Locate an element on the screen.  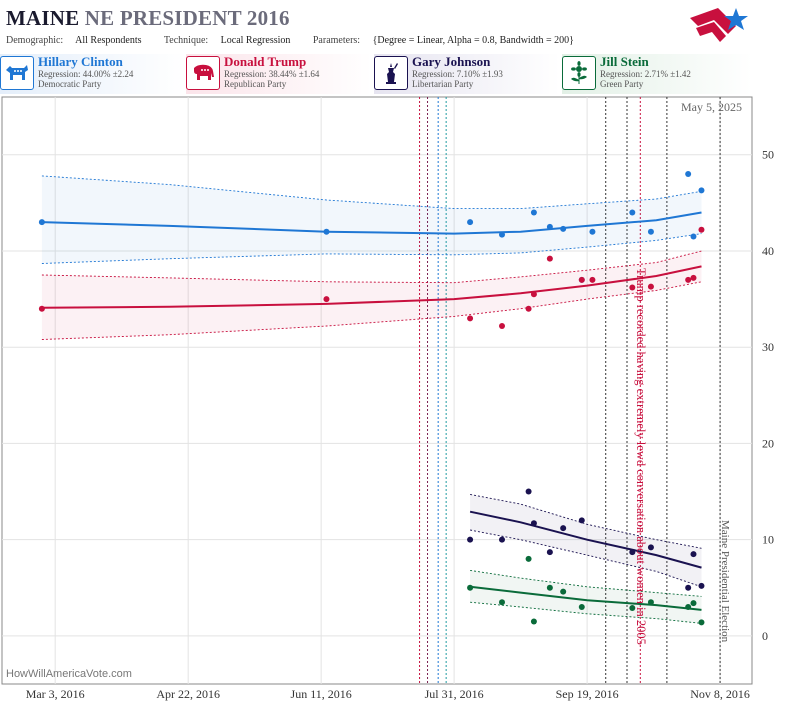
site-logo-icon is located at coordinates (719, 25).